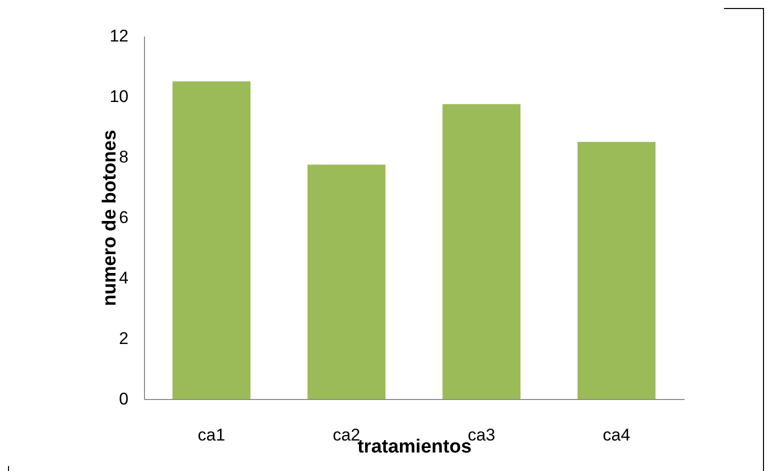  What do you see at coordinates (616, 435) in the screenshot?
I see `x-tick-label: ca4` at bounding box center [616, 435].